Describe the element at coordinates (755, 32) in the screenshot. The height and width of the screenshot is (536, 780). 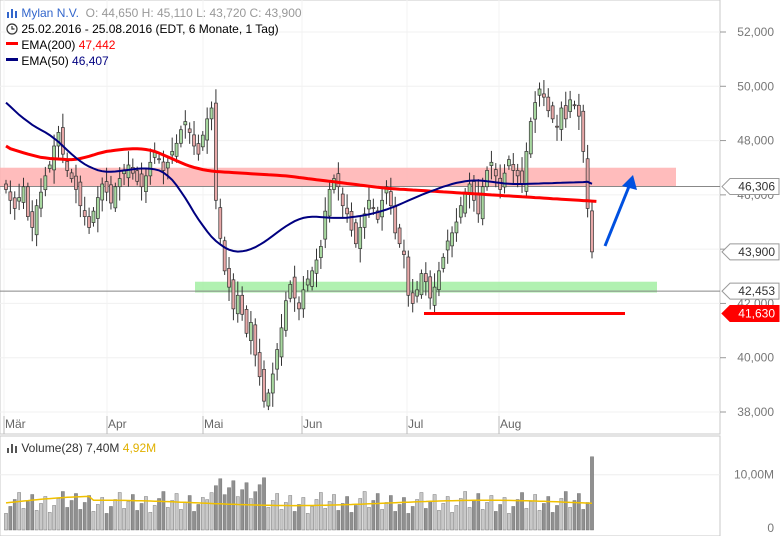
I see `y-tick-label: 52,000` at that location.